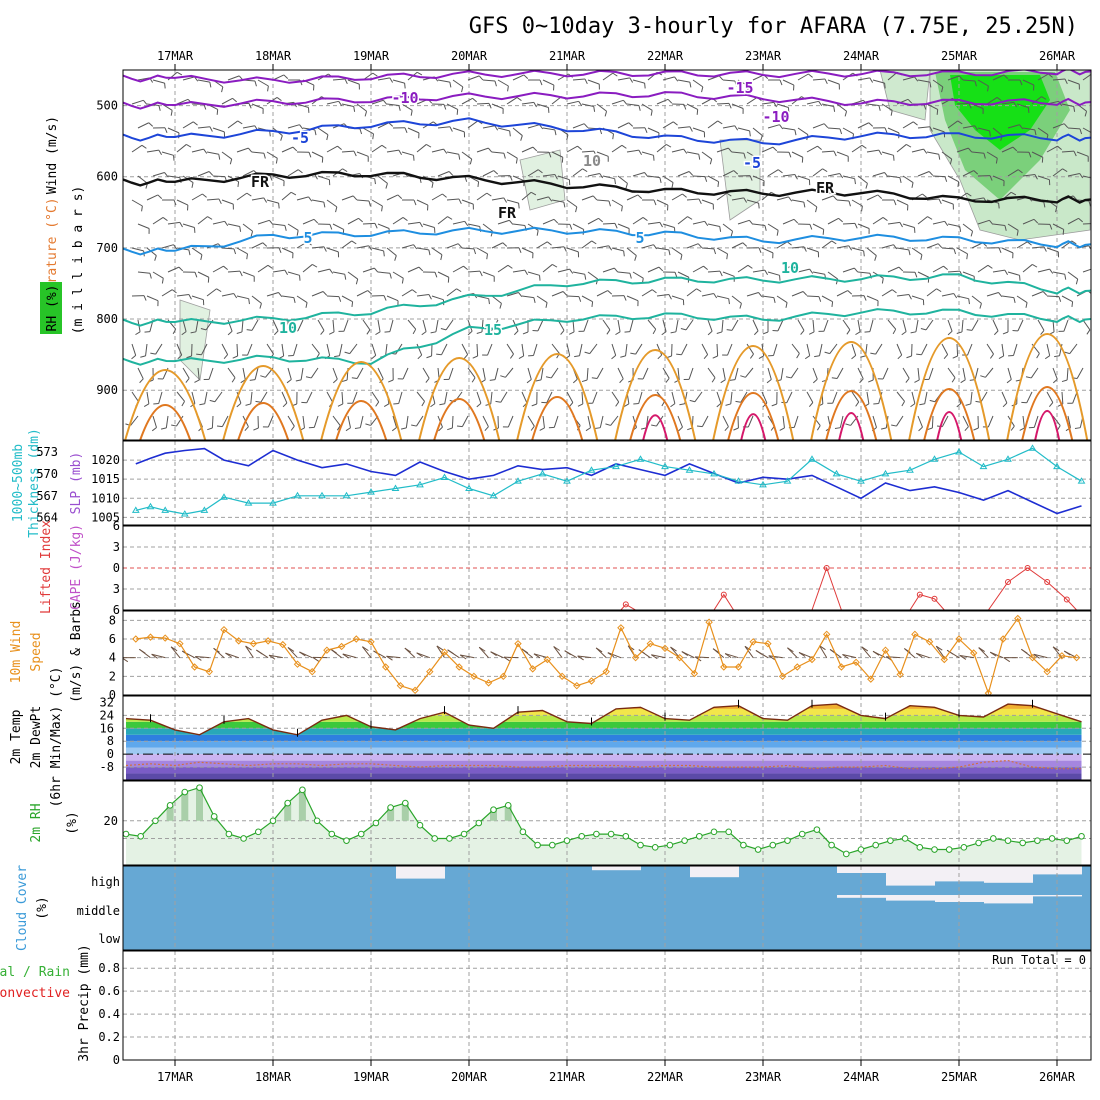 The width and height of the screenshot is (1100, 1100). Describe the element at coordinates (76, 483) in the screenshot. I see `slp-label: SLP (mb)` at that location.